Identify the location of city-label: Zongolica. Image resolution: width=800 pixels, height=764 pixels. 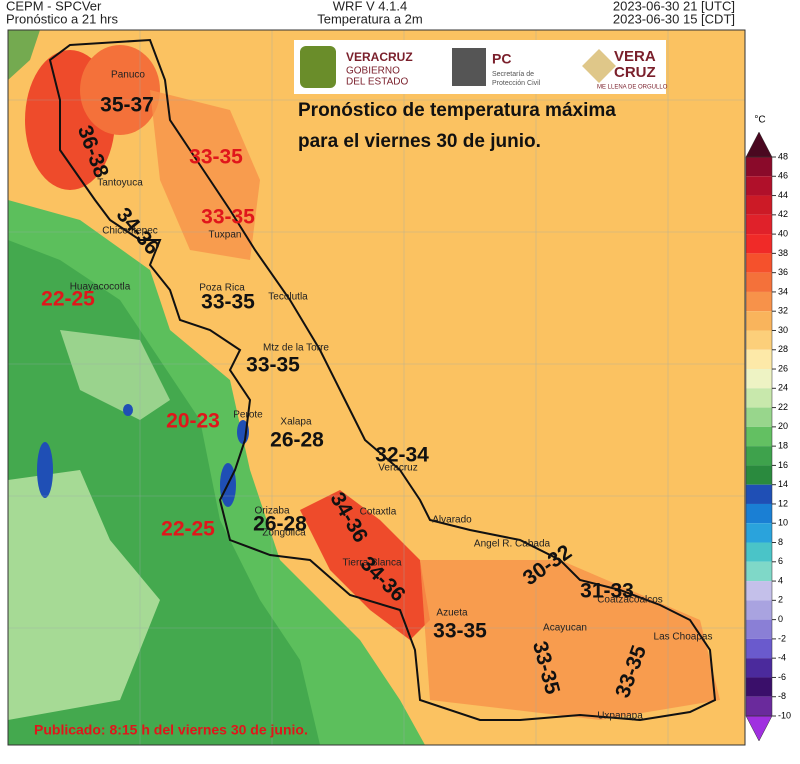
(284, 533).